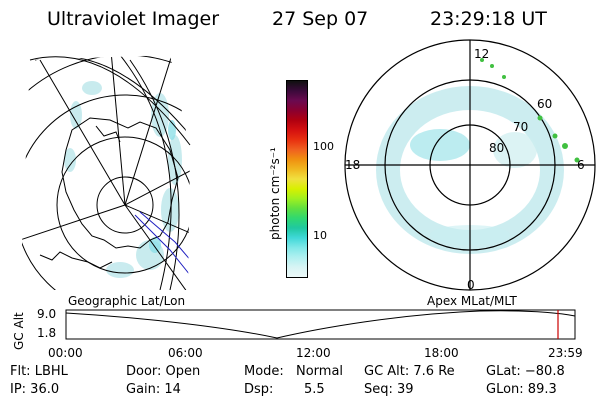  Describe the element at coordinates (123, 179) in the screenshot. I see `geographic-aurora-emission` at that location.